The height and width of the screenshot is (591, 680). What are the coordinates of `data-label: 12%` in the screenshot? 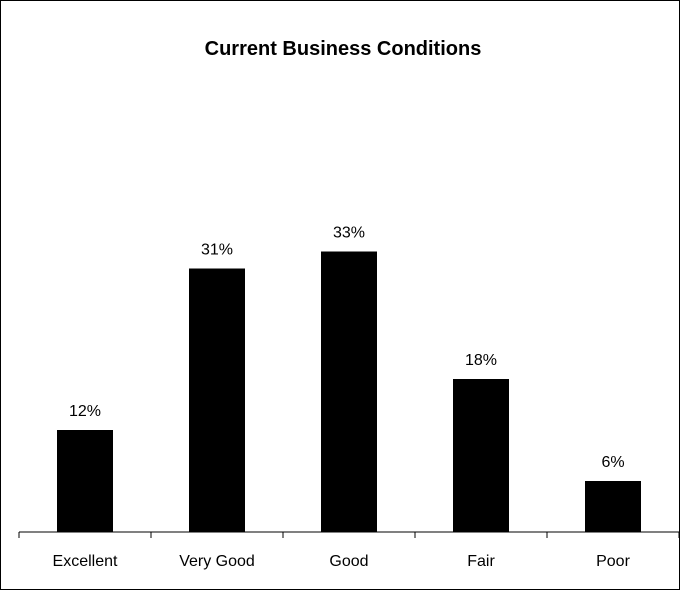 It's located at (85, 411).